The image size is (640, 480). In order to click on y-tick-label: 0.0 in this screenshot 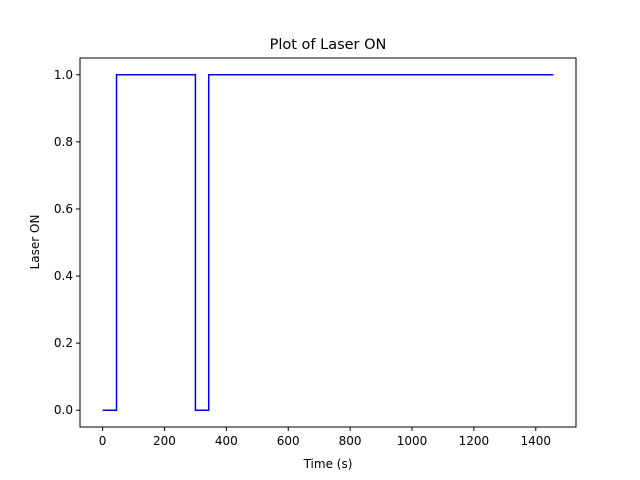, I will do `click(63, 410)`.